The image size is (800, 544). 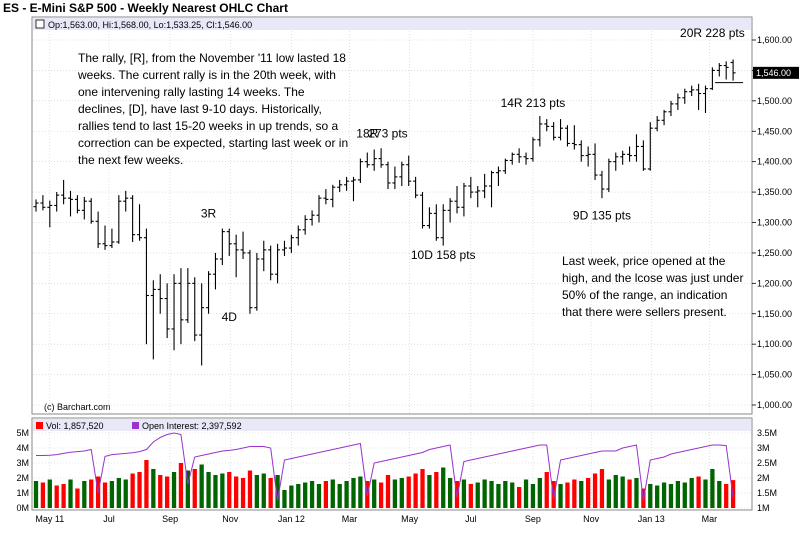 I want to click on date-tick-label: Mar, so click(x=710, y=519).